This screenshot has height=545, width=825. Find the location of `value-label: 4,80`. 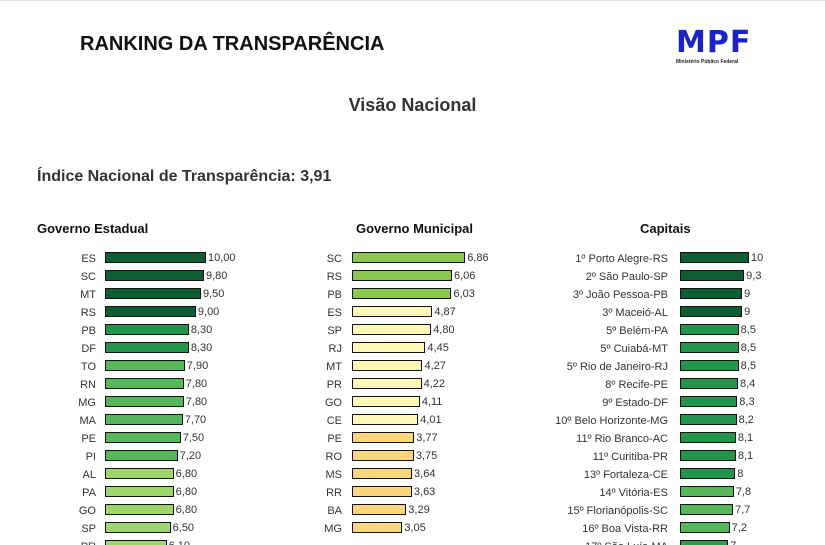

value-label: 4,80 is located at coordinates (444, 330).